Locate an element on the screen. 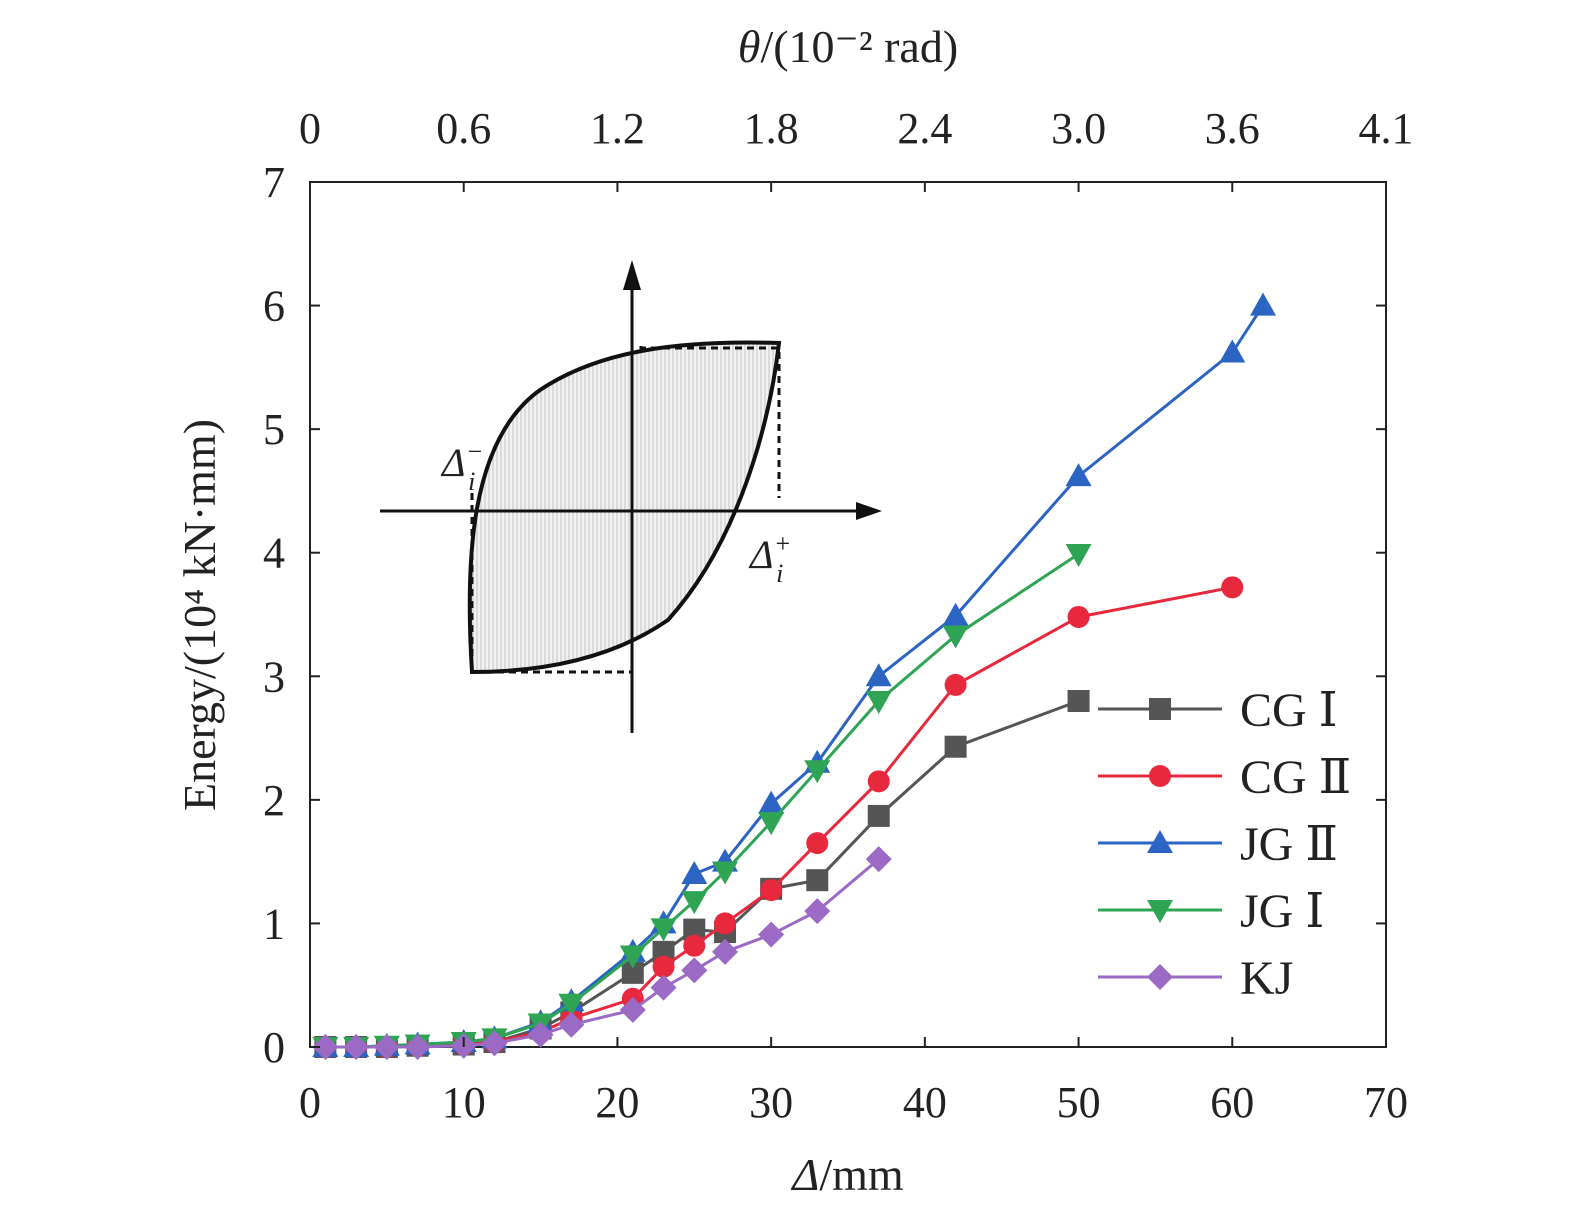 The height and width of the screenshot is (1213, 1575). top-tick-label: 2.4 is located at coordinates (924, 128).